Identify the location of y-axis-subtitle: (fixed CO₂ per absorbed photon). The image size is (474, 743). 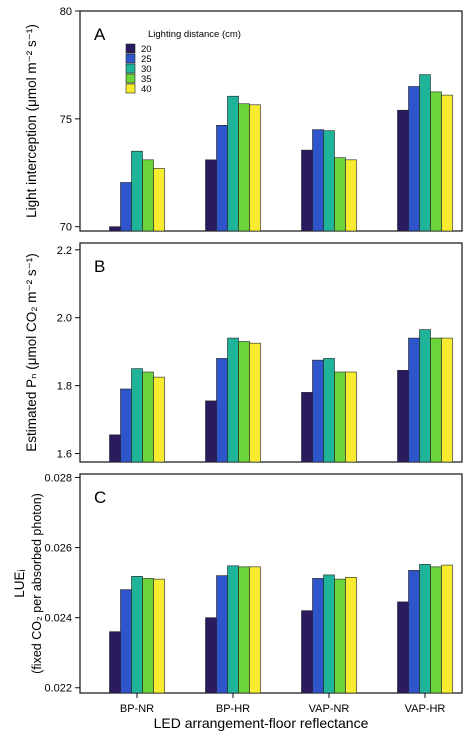
(37, 583).